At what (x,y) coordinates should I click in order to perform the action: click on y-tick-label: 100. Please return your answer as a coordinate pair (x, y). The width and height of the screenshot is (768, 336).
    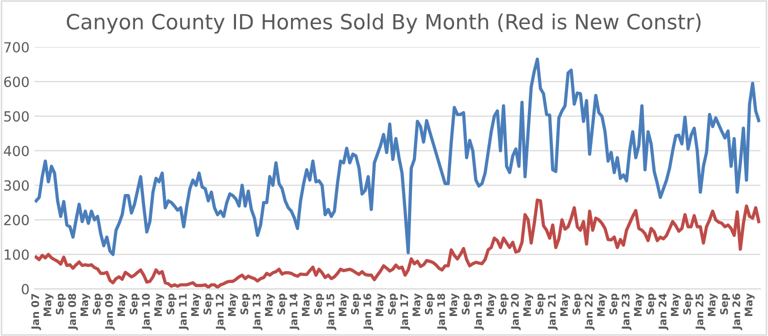
    Looking at the image, I should click on (16, 254).